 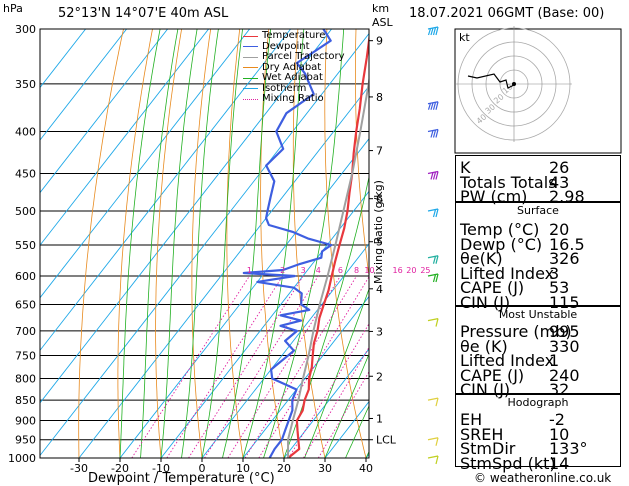 What do you see at coordinates (328, 266) in the screenshot?
I see `parcel-trajectory-profile` at bounding box center [328, 266].